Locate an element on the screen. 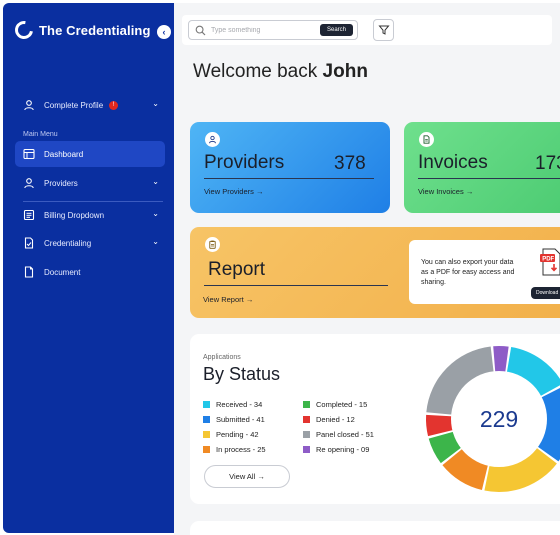  filter-button is located at coordinates (383, 30).